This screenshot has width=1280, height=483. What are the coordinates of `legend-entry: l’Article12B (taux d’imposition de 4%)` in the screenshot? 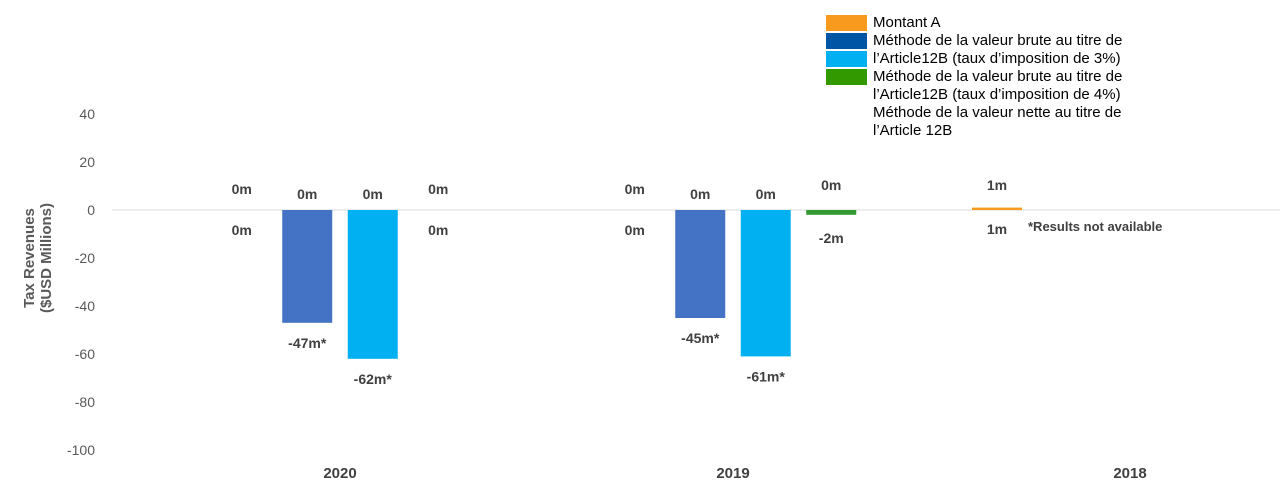 It's located at (1014, 95).